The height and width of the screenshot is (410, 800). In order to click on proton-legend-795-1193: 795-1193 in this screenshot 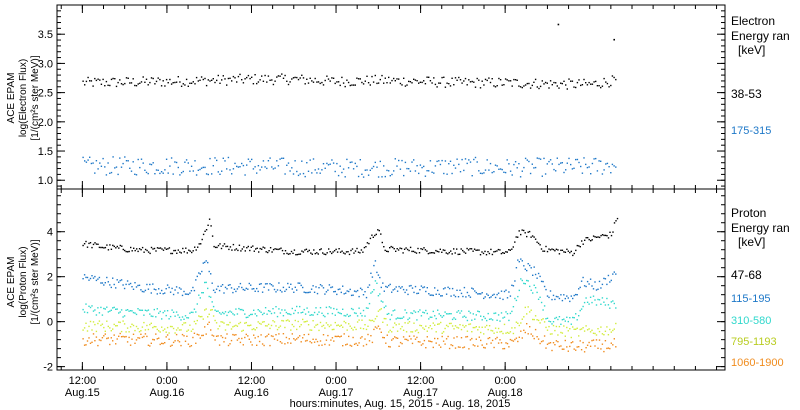, I will do `click(754, 342)`.